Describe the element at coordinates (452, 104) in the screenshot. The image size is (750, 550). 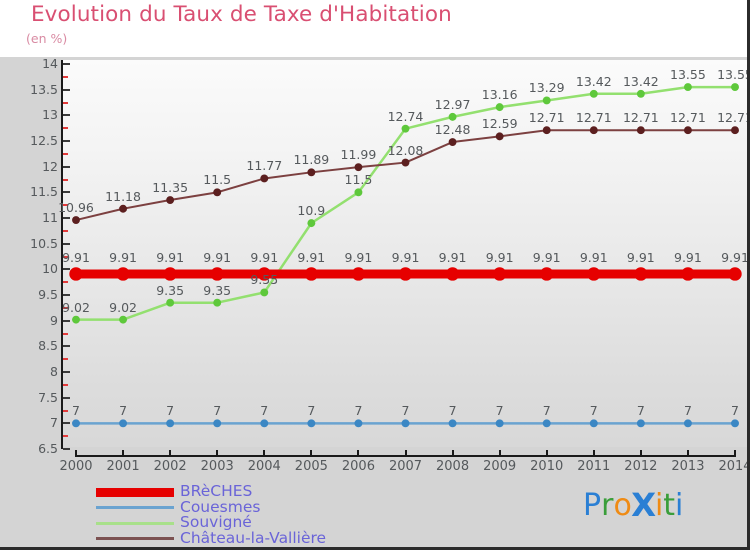
I see `data-point-label: 12.97` at that location.